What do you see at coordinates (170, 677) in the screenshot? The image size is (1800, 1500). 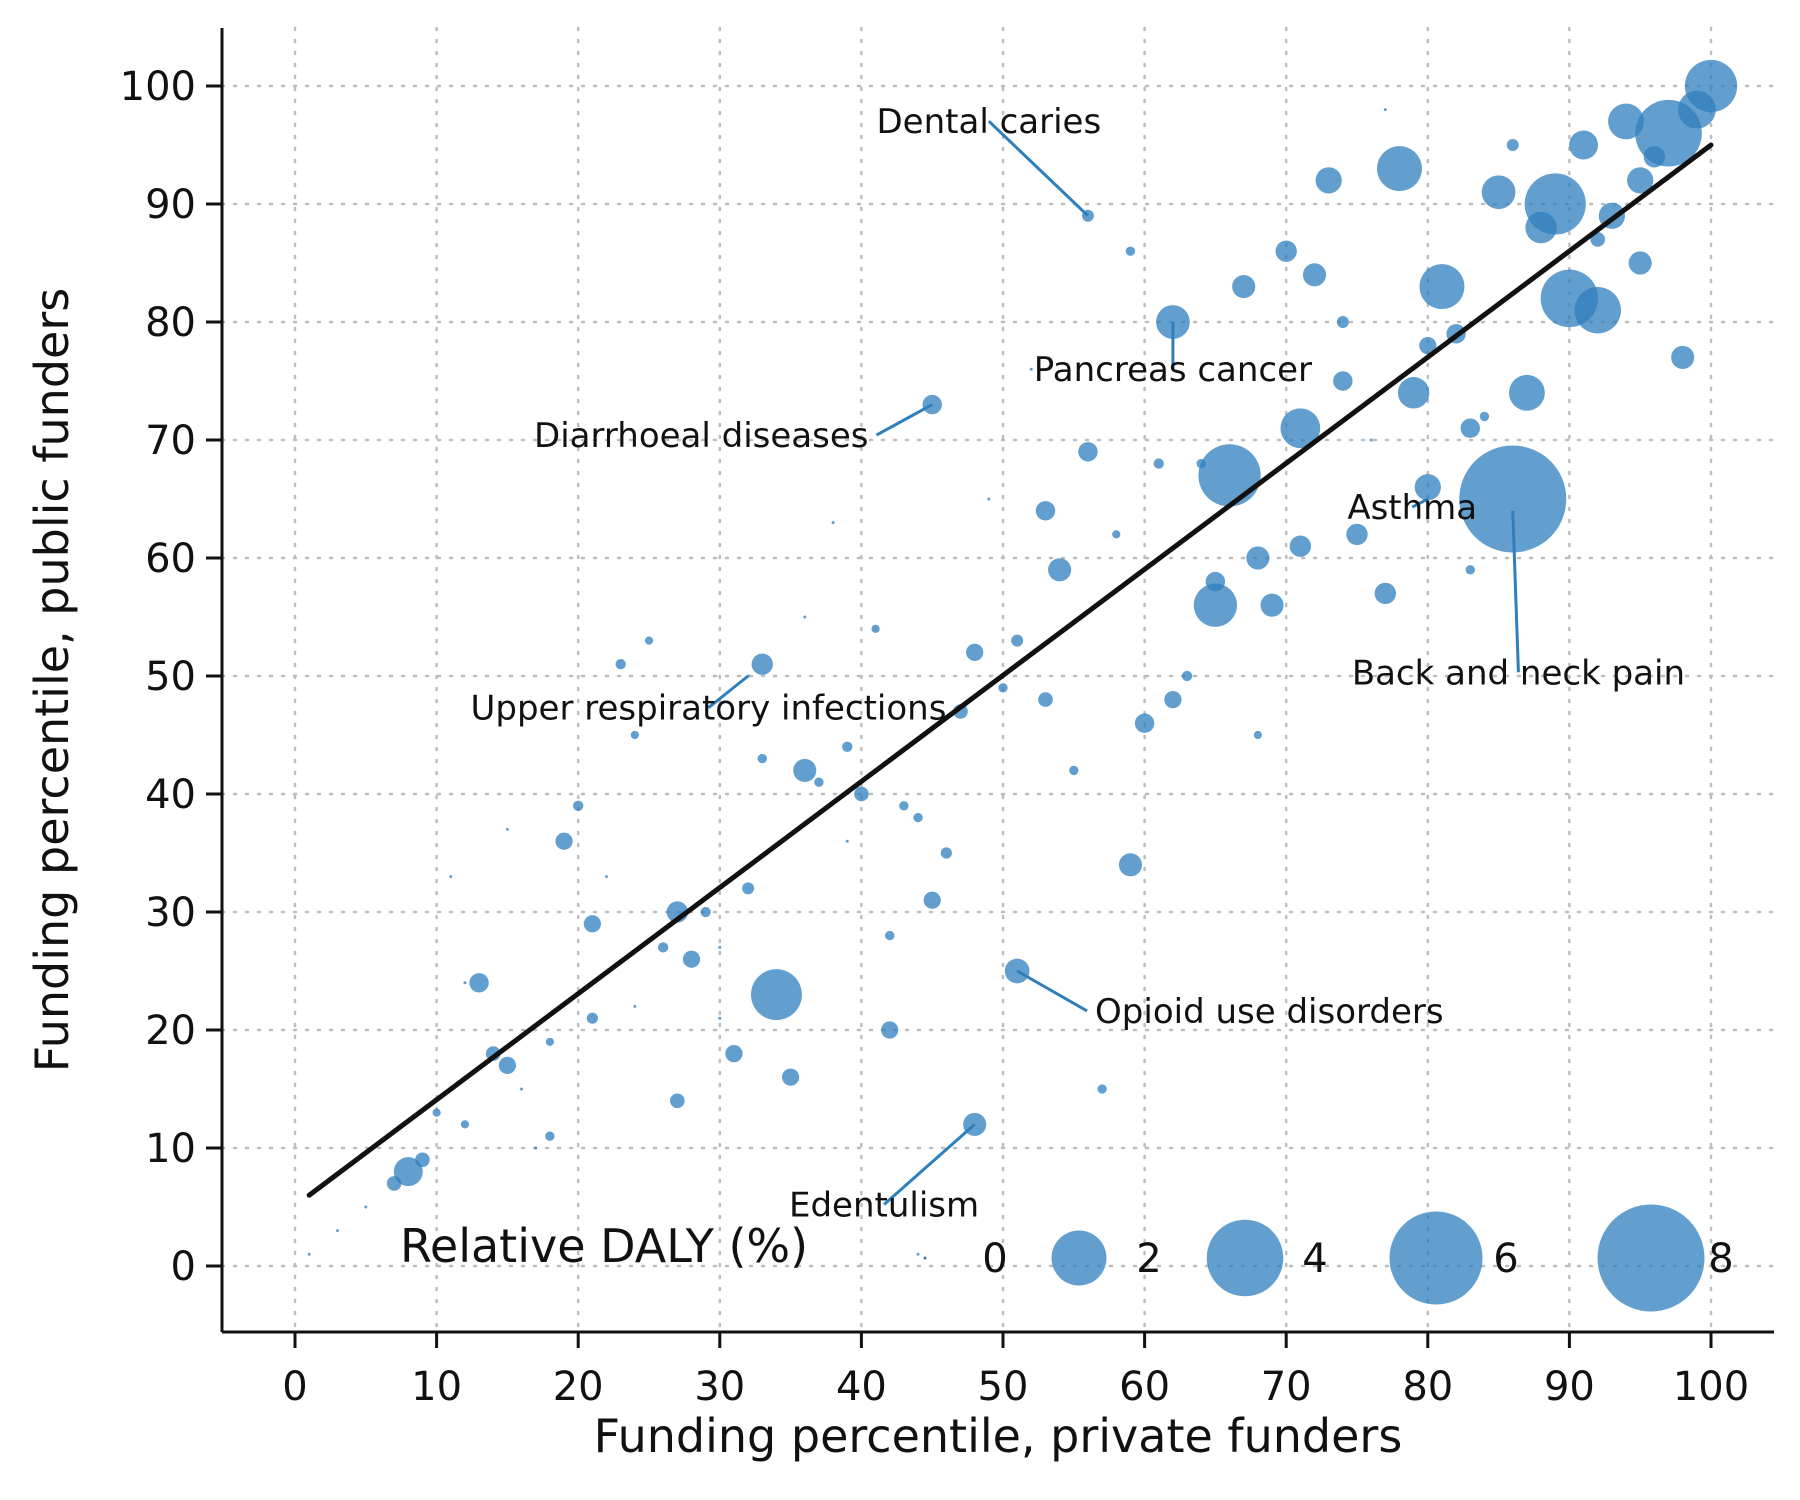 I see `y-tick-label: 50` at bounding box center [170, 677].